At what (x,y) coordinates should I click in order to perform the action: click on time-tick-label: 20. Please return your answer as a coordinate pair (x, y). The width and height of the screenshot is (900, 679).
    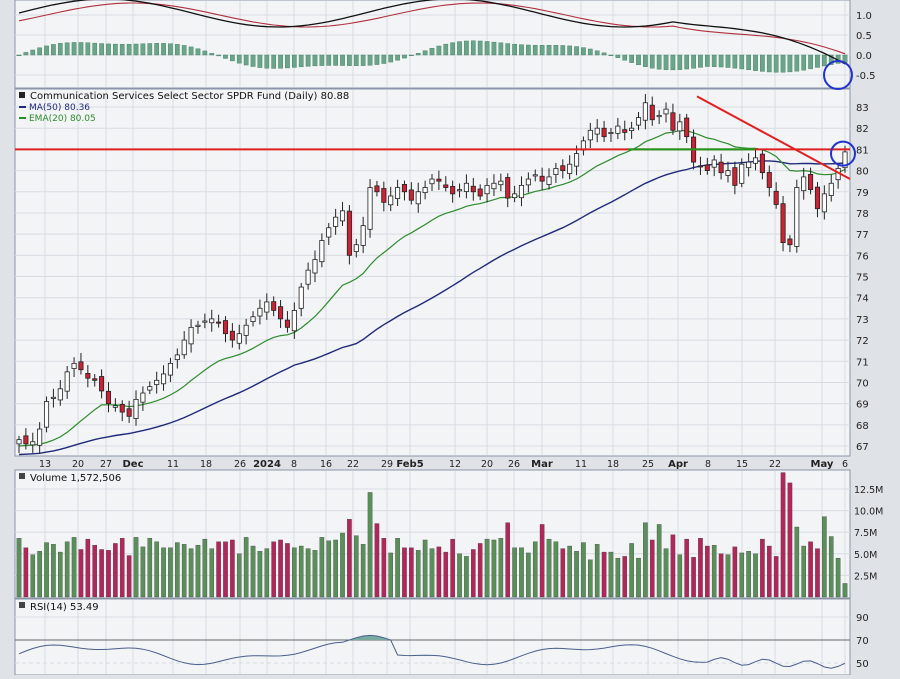
    Looking at the image, I should click on (78, 464).